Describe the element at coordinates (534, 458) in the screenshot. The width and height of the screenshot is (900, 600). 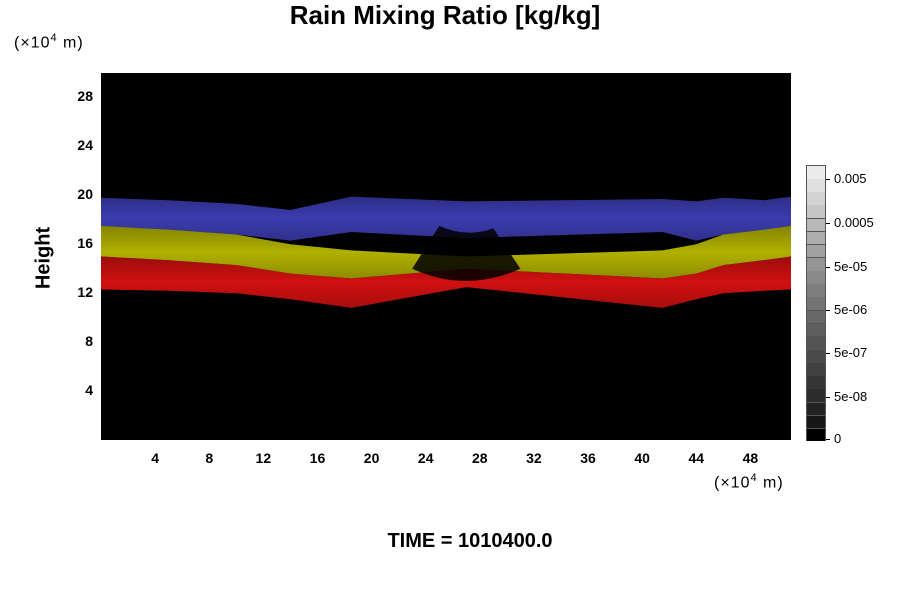
I see `x-tick-label: 32` at that location.